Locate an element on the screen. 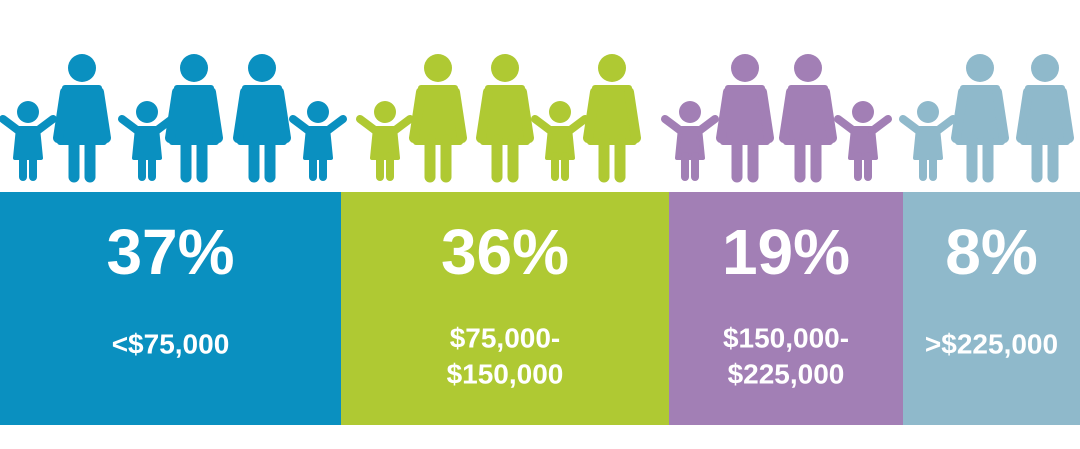 Image resolution: width=1080 pixels, height=449 pixels. percent: 8% is located at coordinates (991, 252).